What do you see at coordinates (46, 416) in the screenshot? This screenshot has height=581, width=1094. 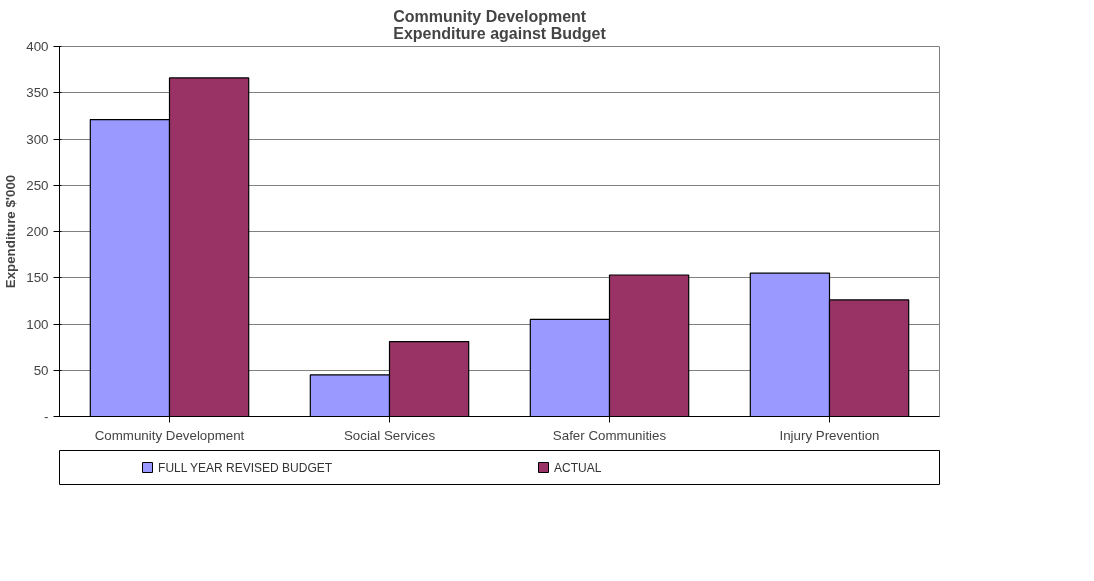 I see `y-tick-label: -` at bounding box center [46, 416].